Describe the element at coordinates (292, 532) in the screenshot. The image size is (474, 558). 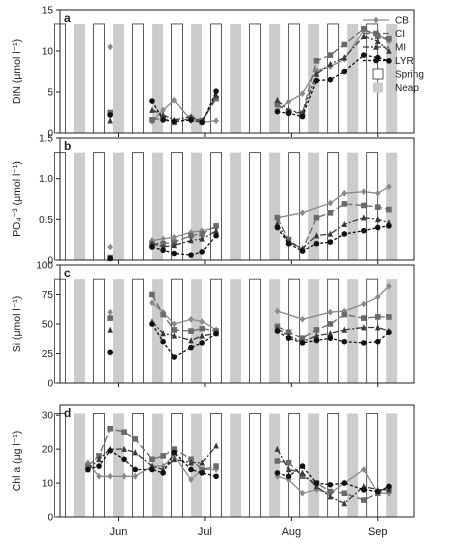
I see `x-tick-label: Aug` at that location.